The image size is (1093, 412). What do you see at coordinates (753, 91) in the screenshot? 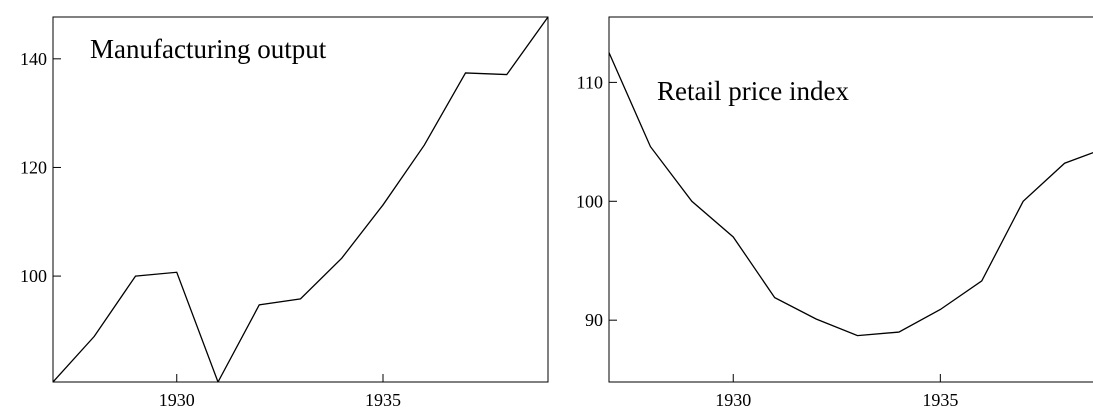
I see `chart-title: Retail price index` at bounding box center [753, 91].